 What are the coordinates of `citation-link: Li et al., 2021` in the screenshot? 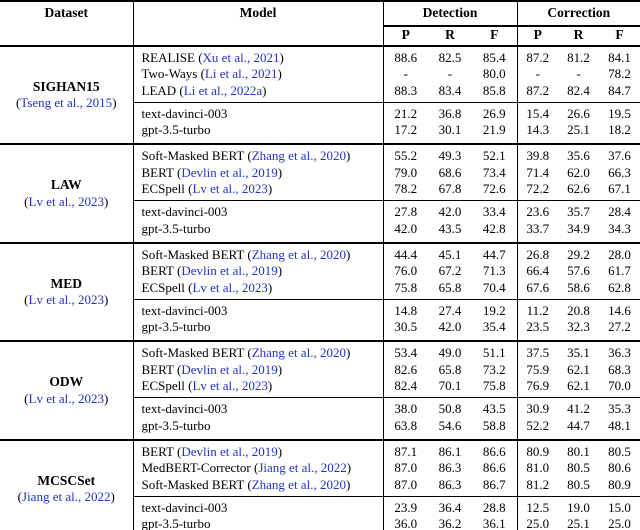 It's located at (241, 74).